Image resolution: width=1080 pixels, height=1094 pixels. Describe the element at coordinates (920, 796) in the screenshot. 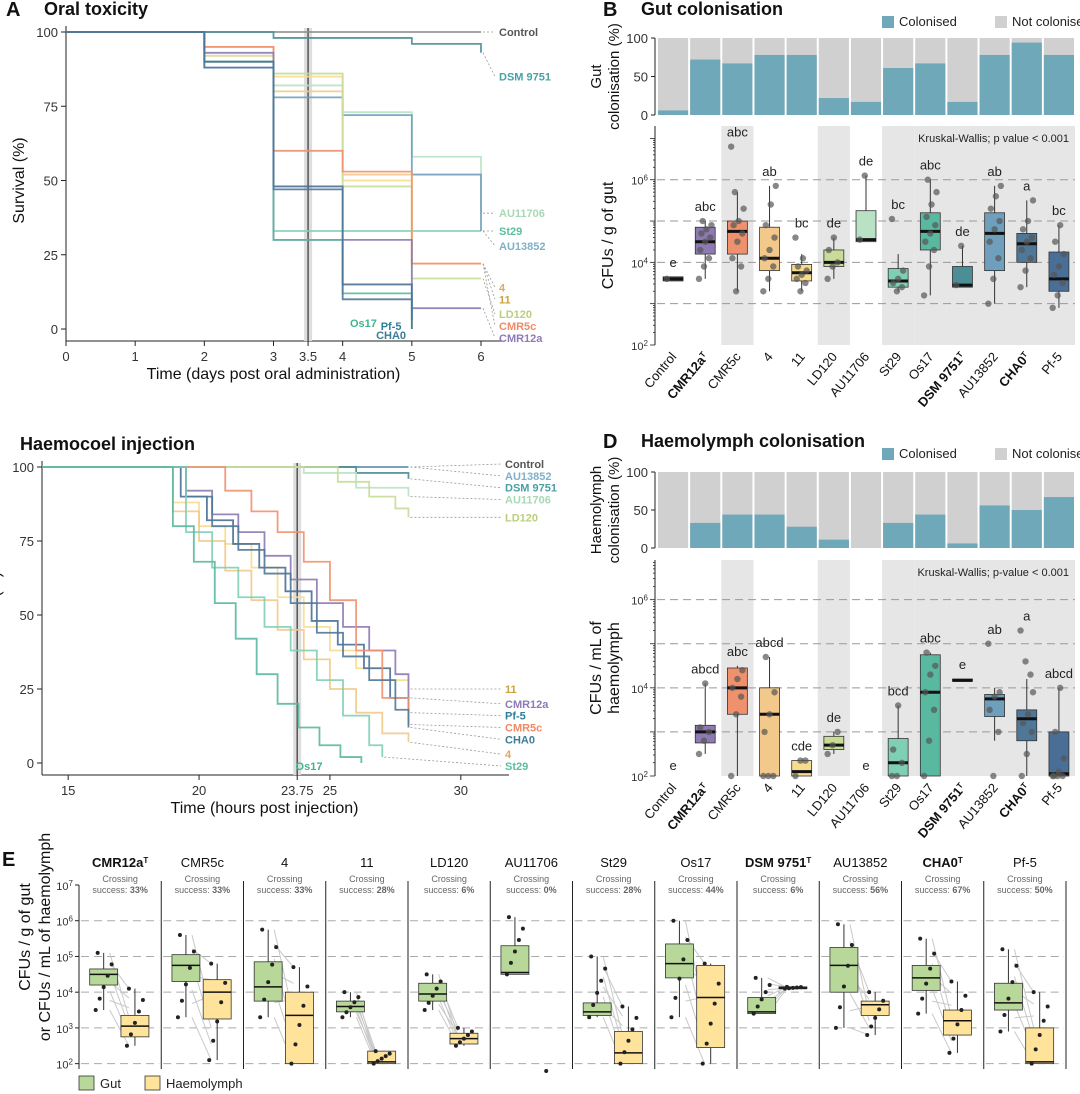

I see `x-tick-label-Os17: Os17` at that location.